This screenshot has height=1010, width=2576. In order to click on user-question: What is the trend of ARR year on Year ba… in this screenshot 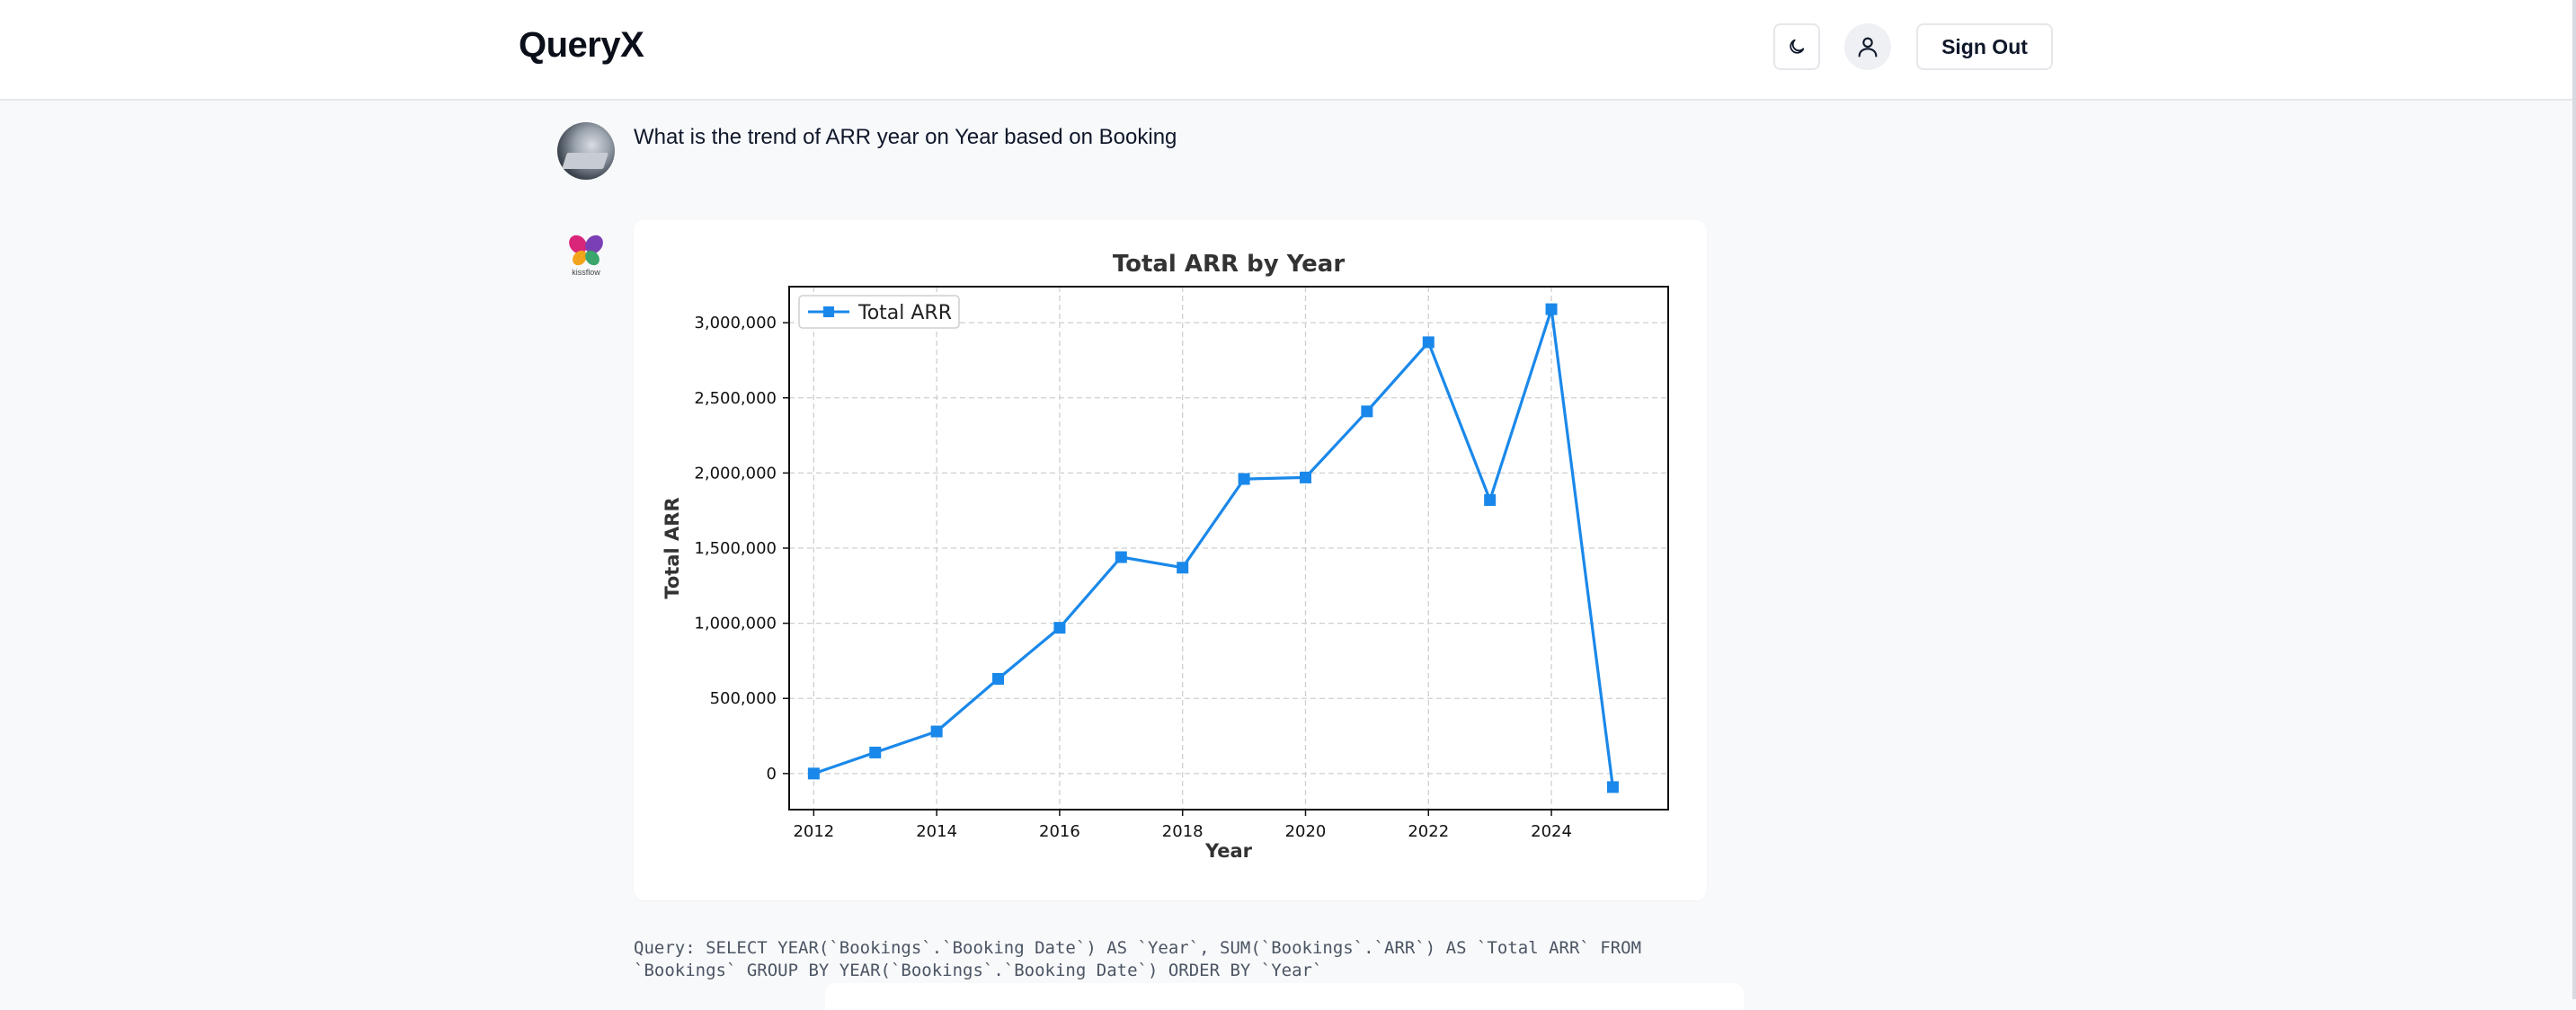, I will do `click(905, 137)`.